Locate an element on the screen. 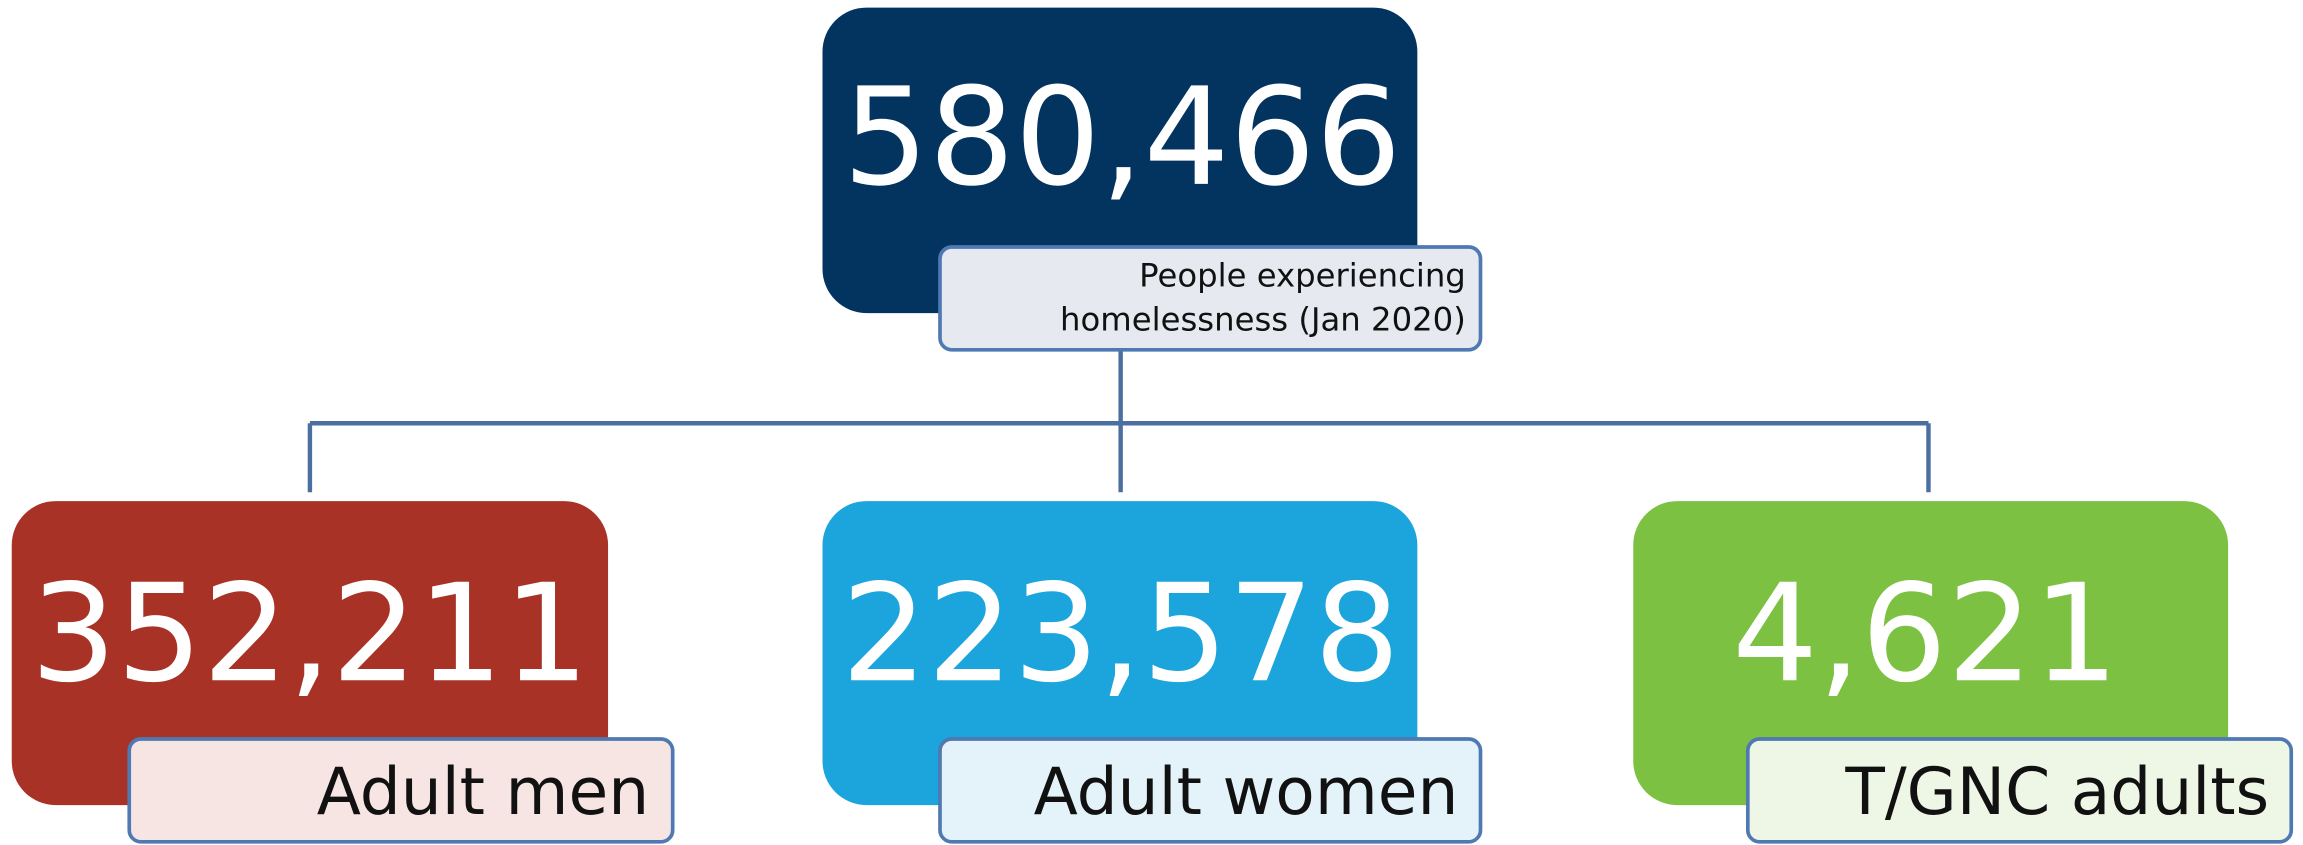 Image resolution: width=2303 pixels, height=845 pixels. connectors is located at coordinates (1119, 421).